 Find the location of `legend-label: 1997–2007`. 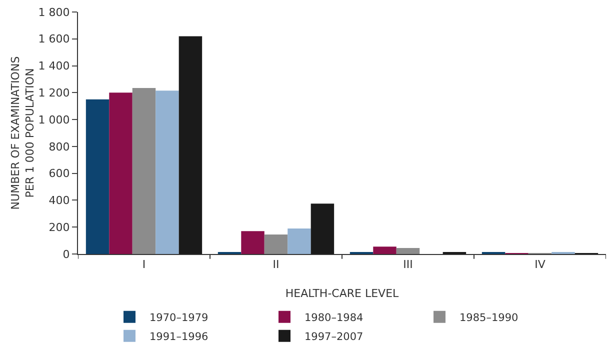

legend-label: 1997–2007 is located at coordinates (334, 336).